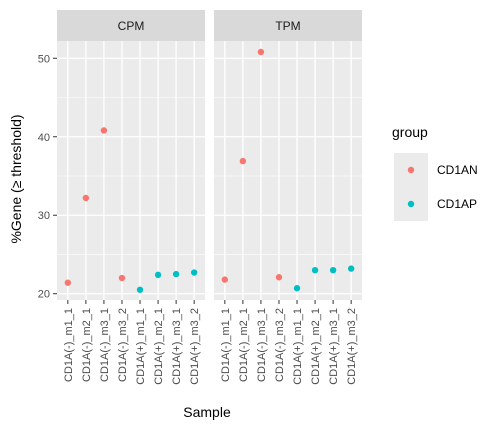 This screenshot has height=437, width=504. Describe the element at coordinates (457, 170) in the screenshot. I see `legend-label-cd1an: CD1AN` at that location.